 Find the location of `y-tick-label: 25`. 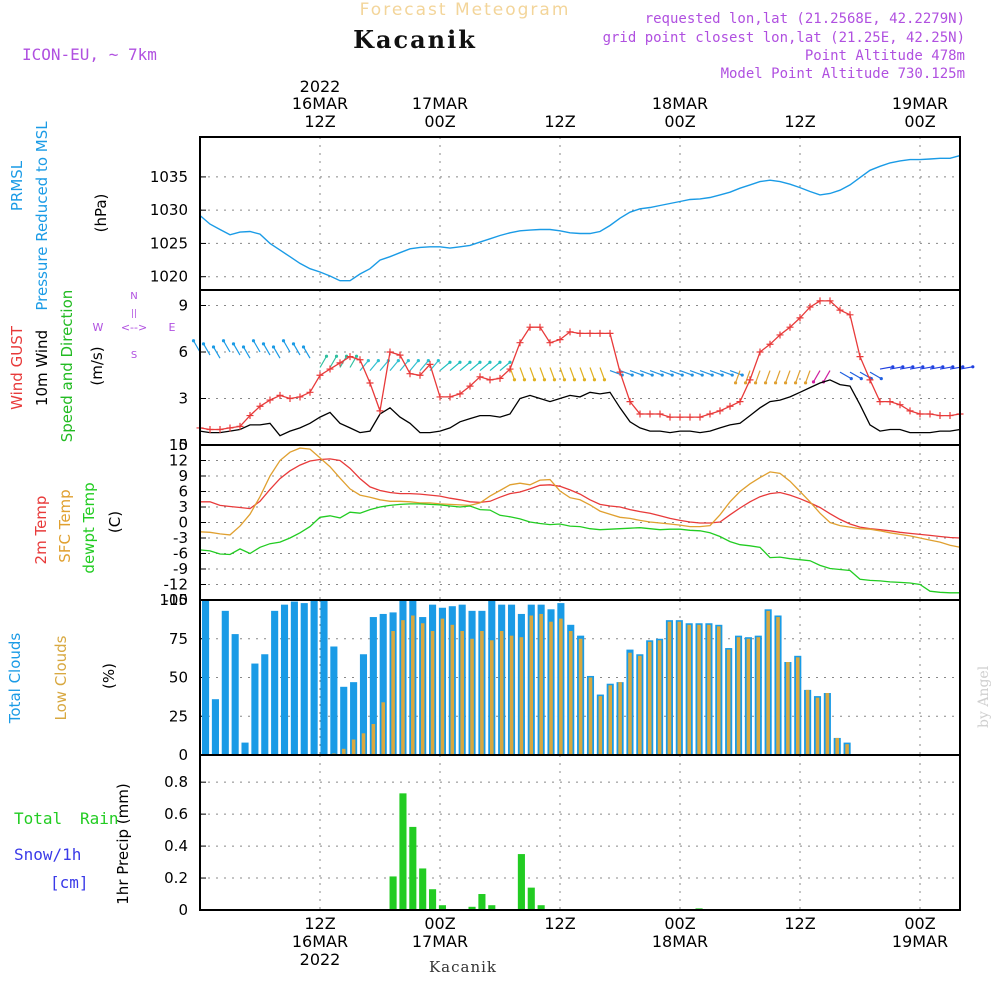

y-tick-label: 25 is located at coordinates (178, 716).